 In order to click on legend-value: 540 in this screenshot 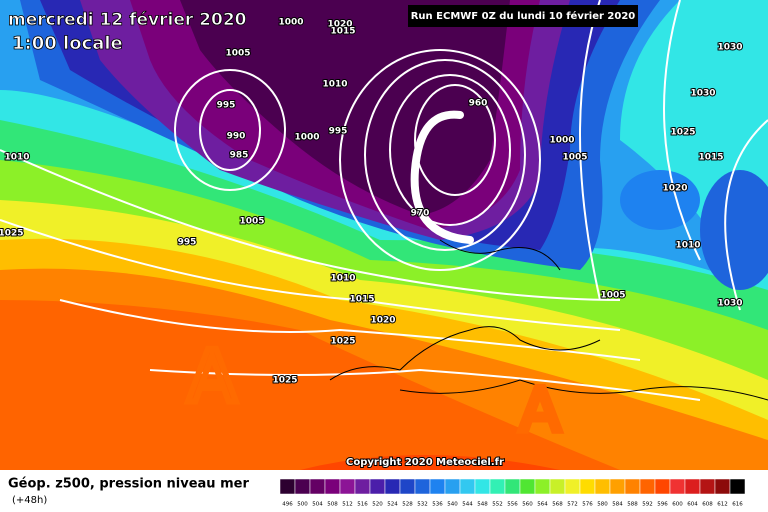, I will do `click(452, 505)`.